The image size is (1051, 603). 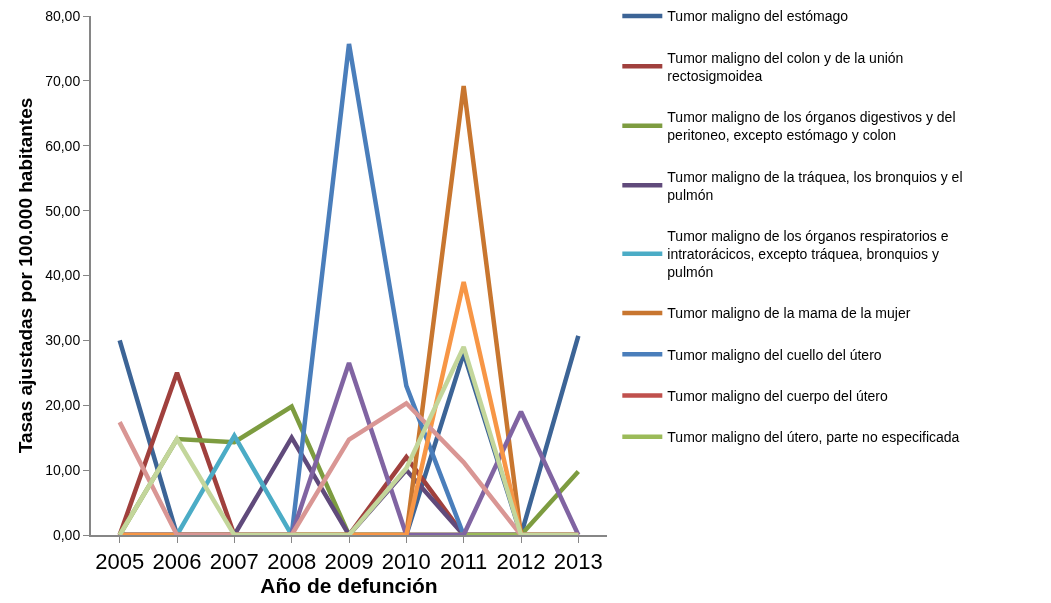 What do you see at coordinates (63, 275) in the screenshot?
I see `y-tick-label: 40,00` at bounding box center [63, 275].